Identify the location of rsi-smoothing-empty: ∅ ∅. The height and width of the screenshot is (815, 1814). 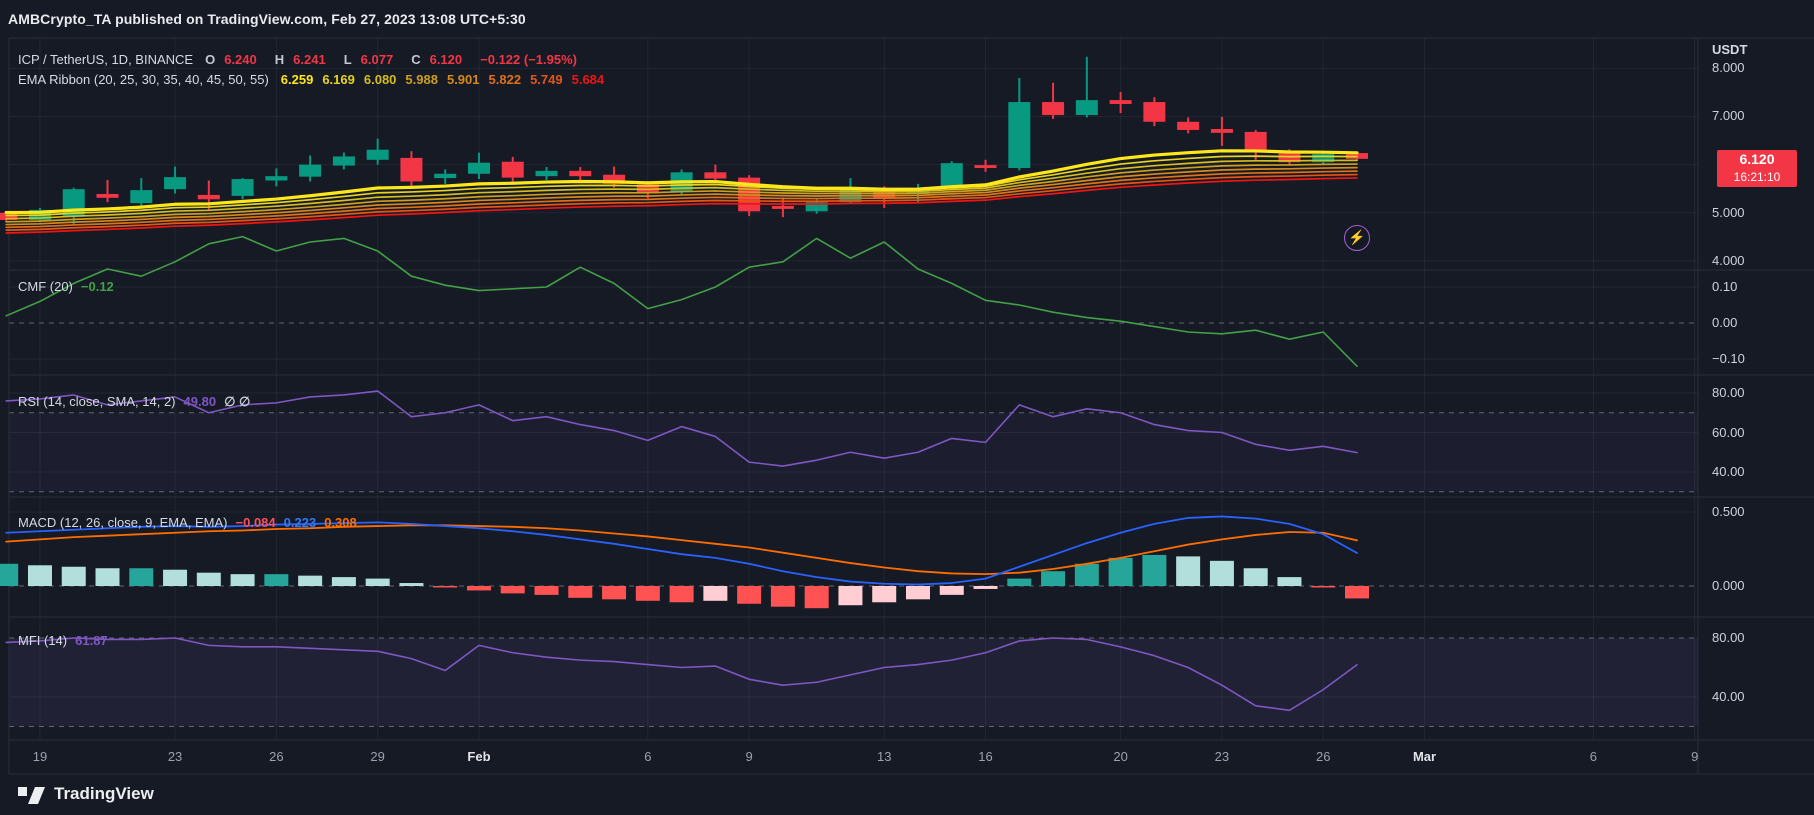
(237, 401).